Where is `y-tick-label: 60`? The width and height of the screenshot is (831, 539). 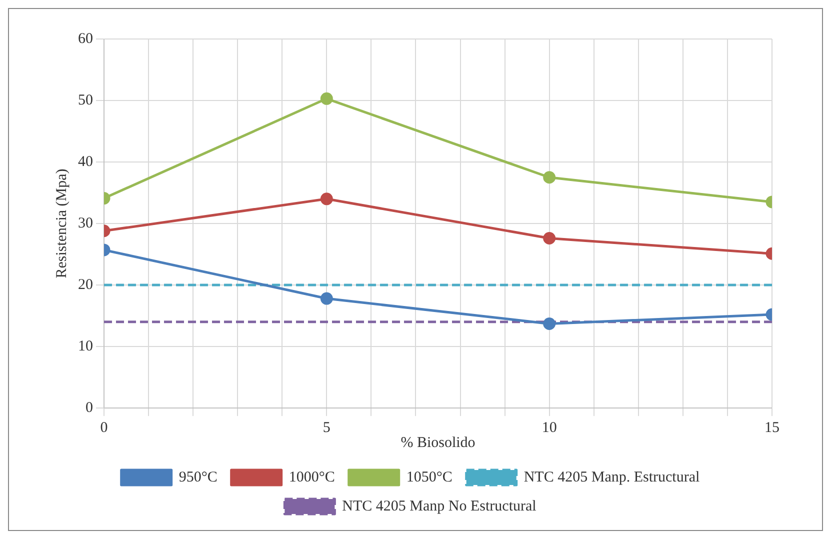
y-tick-label: 60 is located at coordinates (85, 38).